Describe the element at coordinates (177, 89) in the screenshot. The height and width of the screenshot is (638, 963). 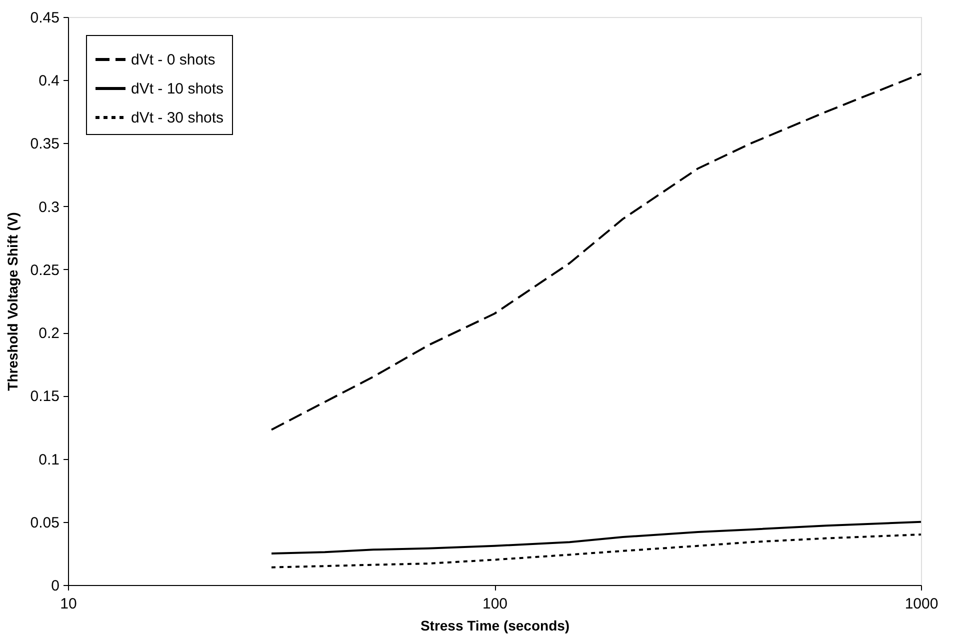
I see `legend-label: dVt - 10 shots` at that location.